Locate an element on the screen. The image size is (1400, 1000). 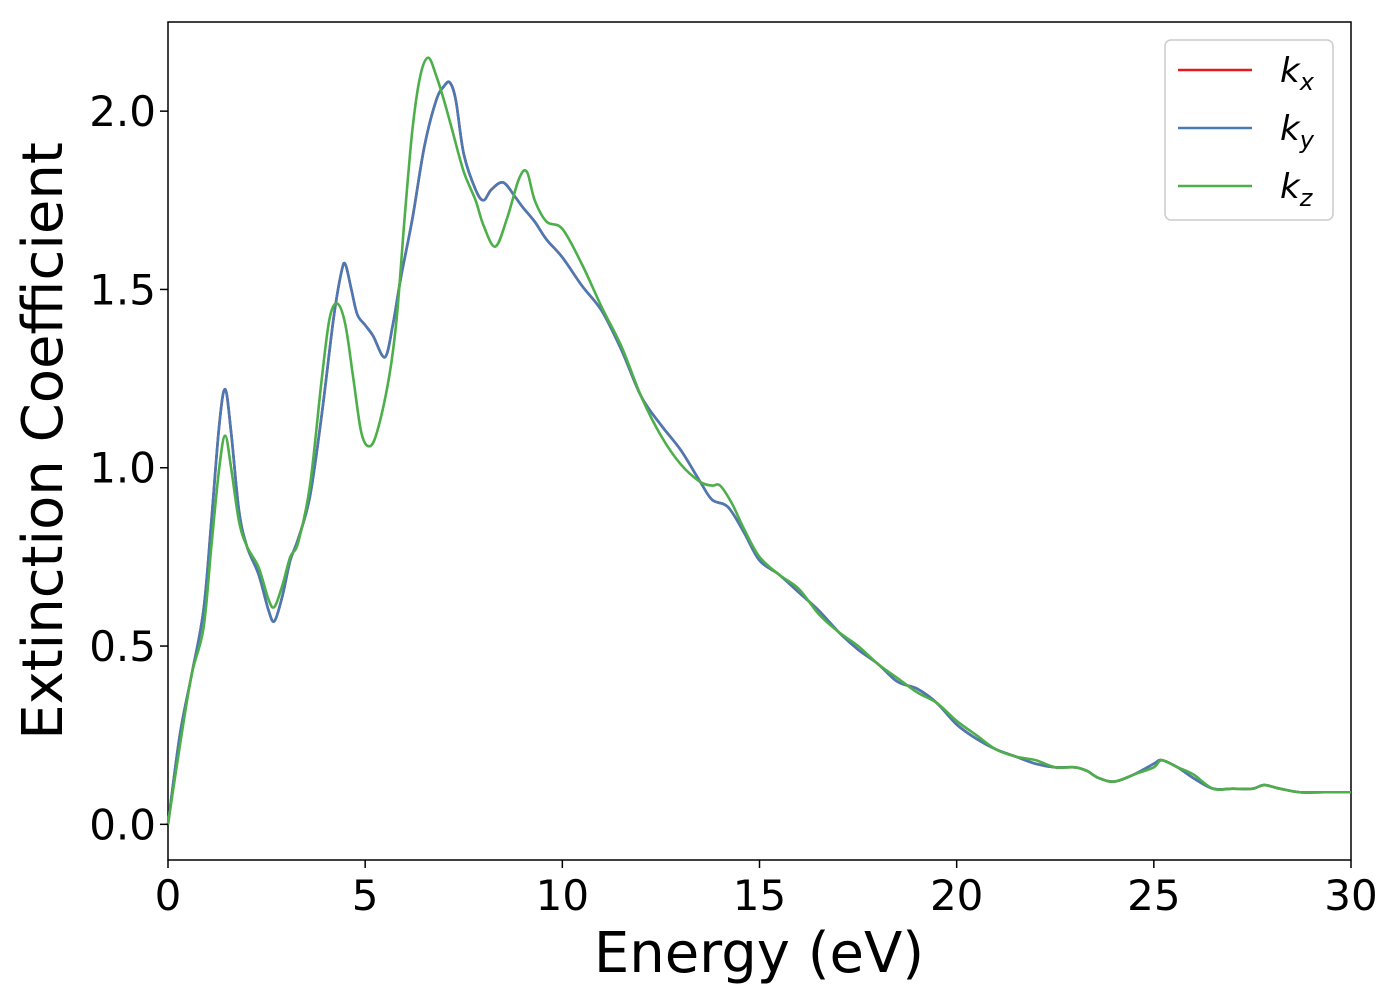
x-tick-label: 0 is located at coordinates (168, 895).